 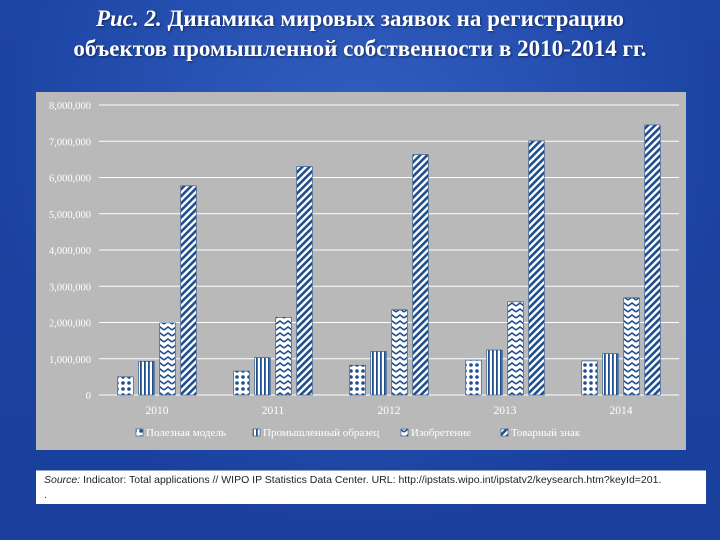 I want to click on legend-item: Полезная модель, so click(x=180, y=433).